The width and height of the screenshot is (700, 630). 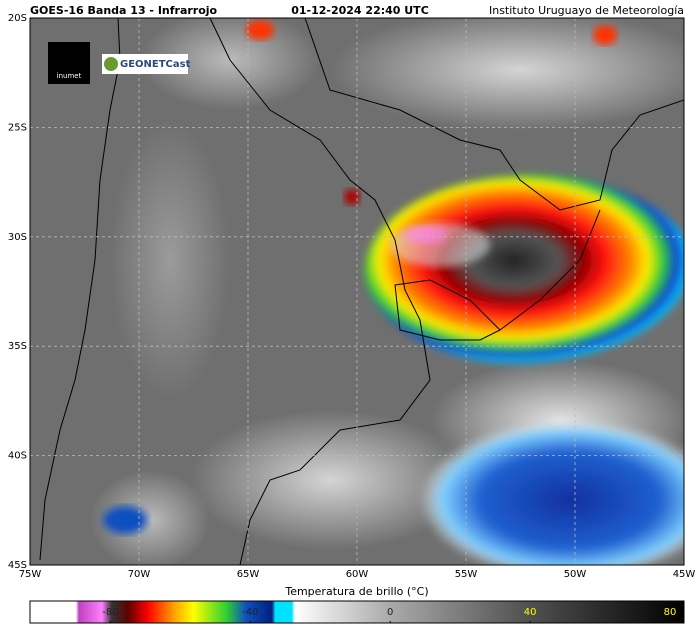 I want to click on colorbar-title: Temperatura de brillo (°C), so click(x=356, y=591).